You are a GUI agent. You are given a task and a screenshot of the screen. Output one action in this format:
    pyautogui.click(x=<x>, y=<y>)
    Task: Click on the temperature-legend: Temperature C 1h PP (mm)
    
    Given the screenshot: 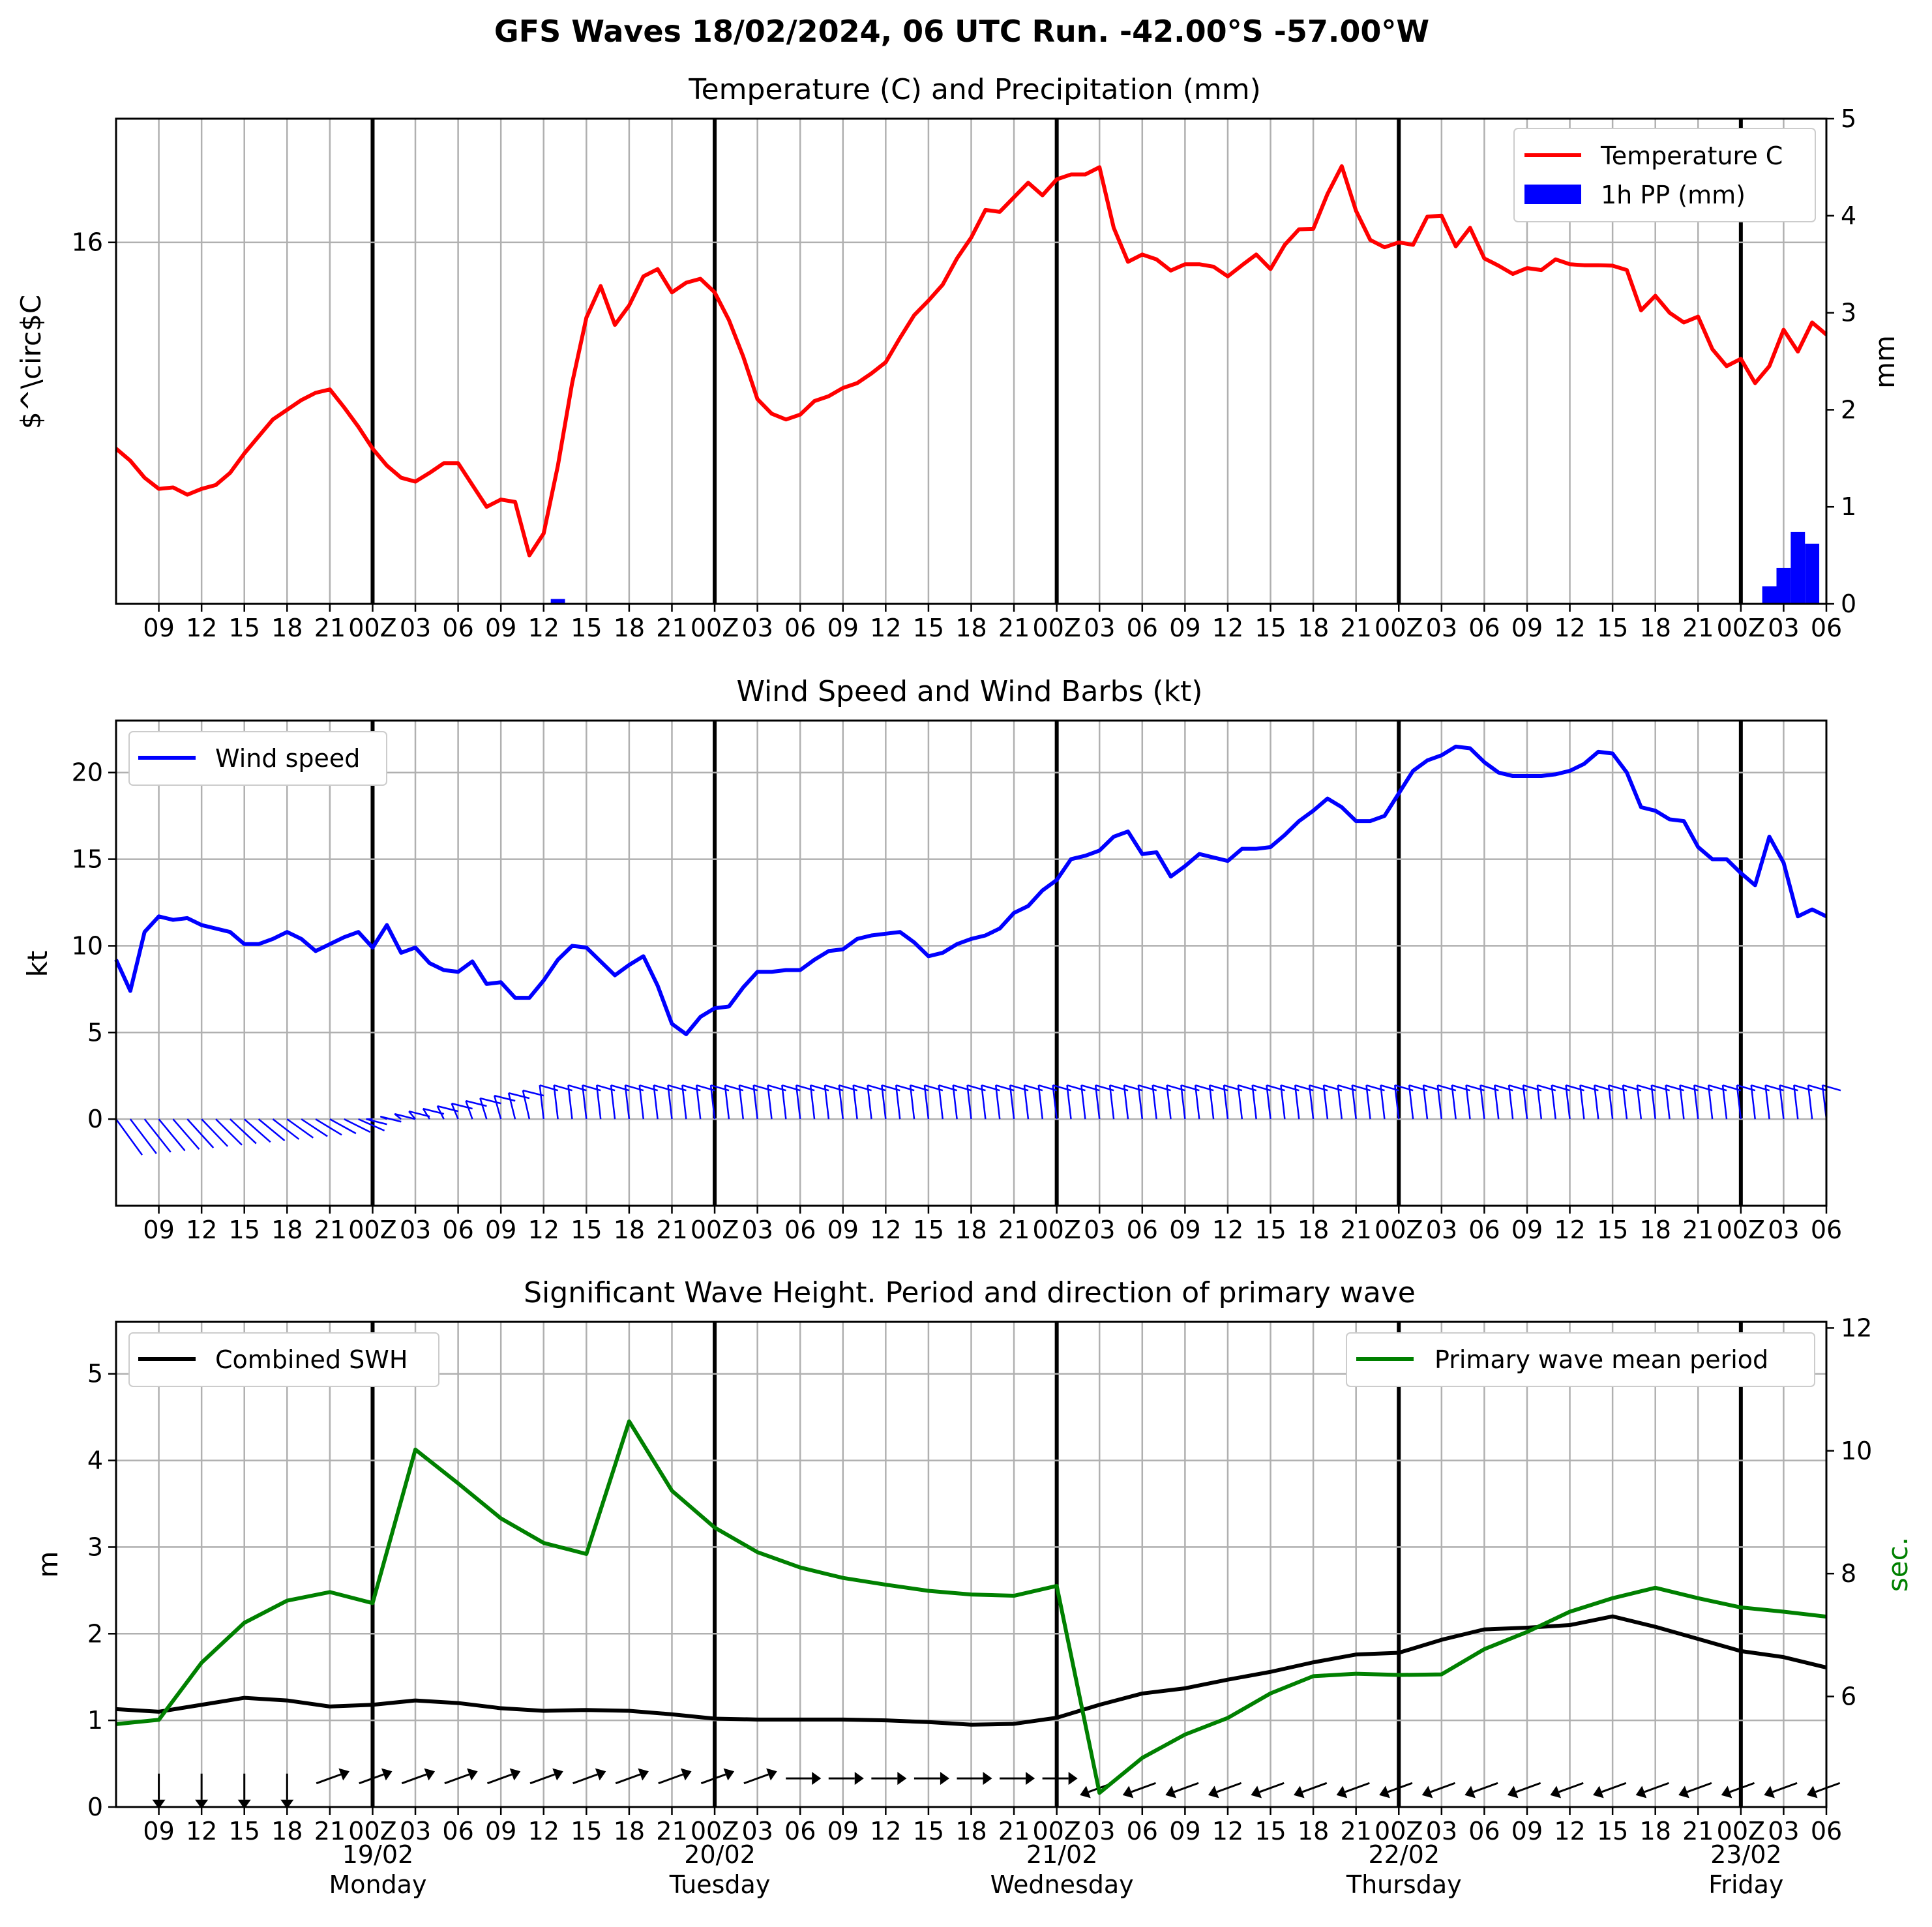 What is the action you would take?
    pyautogui.click(x=1664, y=175)
    